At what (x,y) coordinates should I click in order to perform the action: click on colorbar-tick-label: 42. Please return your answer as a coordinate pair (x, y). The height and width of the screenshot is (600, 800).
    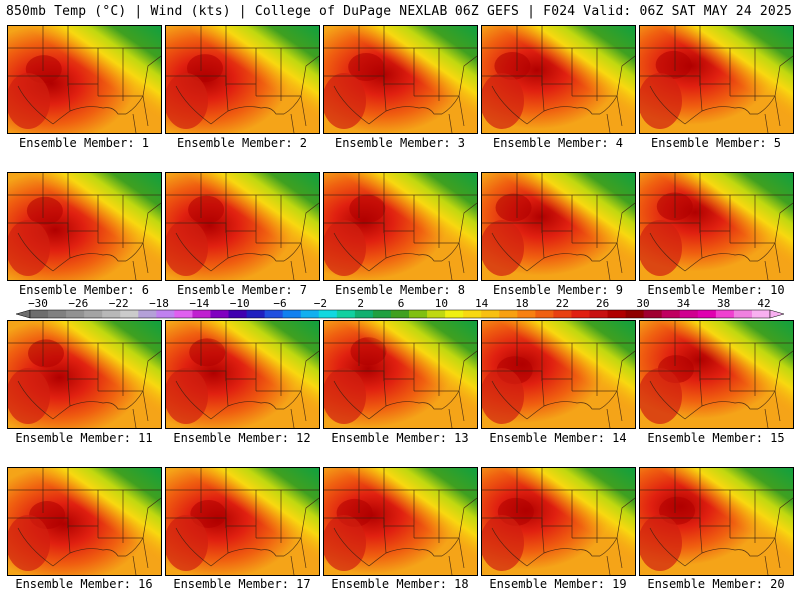
    Looking at the image, I should click on (764, 303).